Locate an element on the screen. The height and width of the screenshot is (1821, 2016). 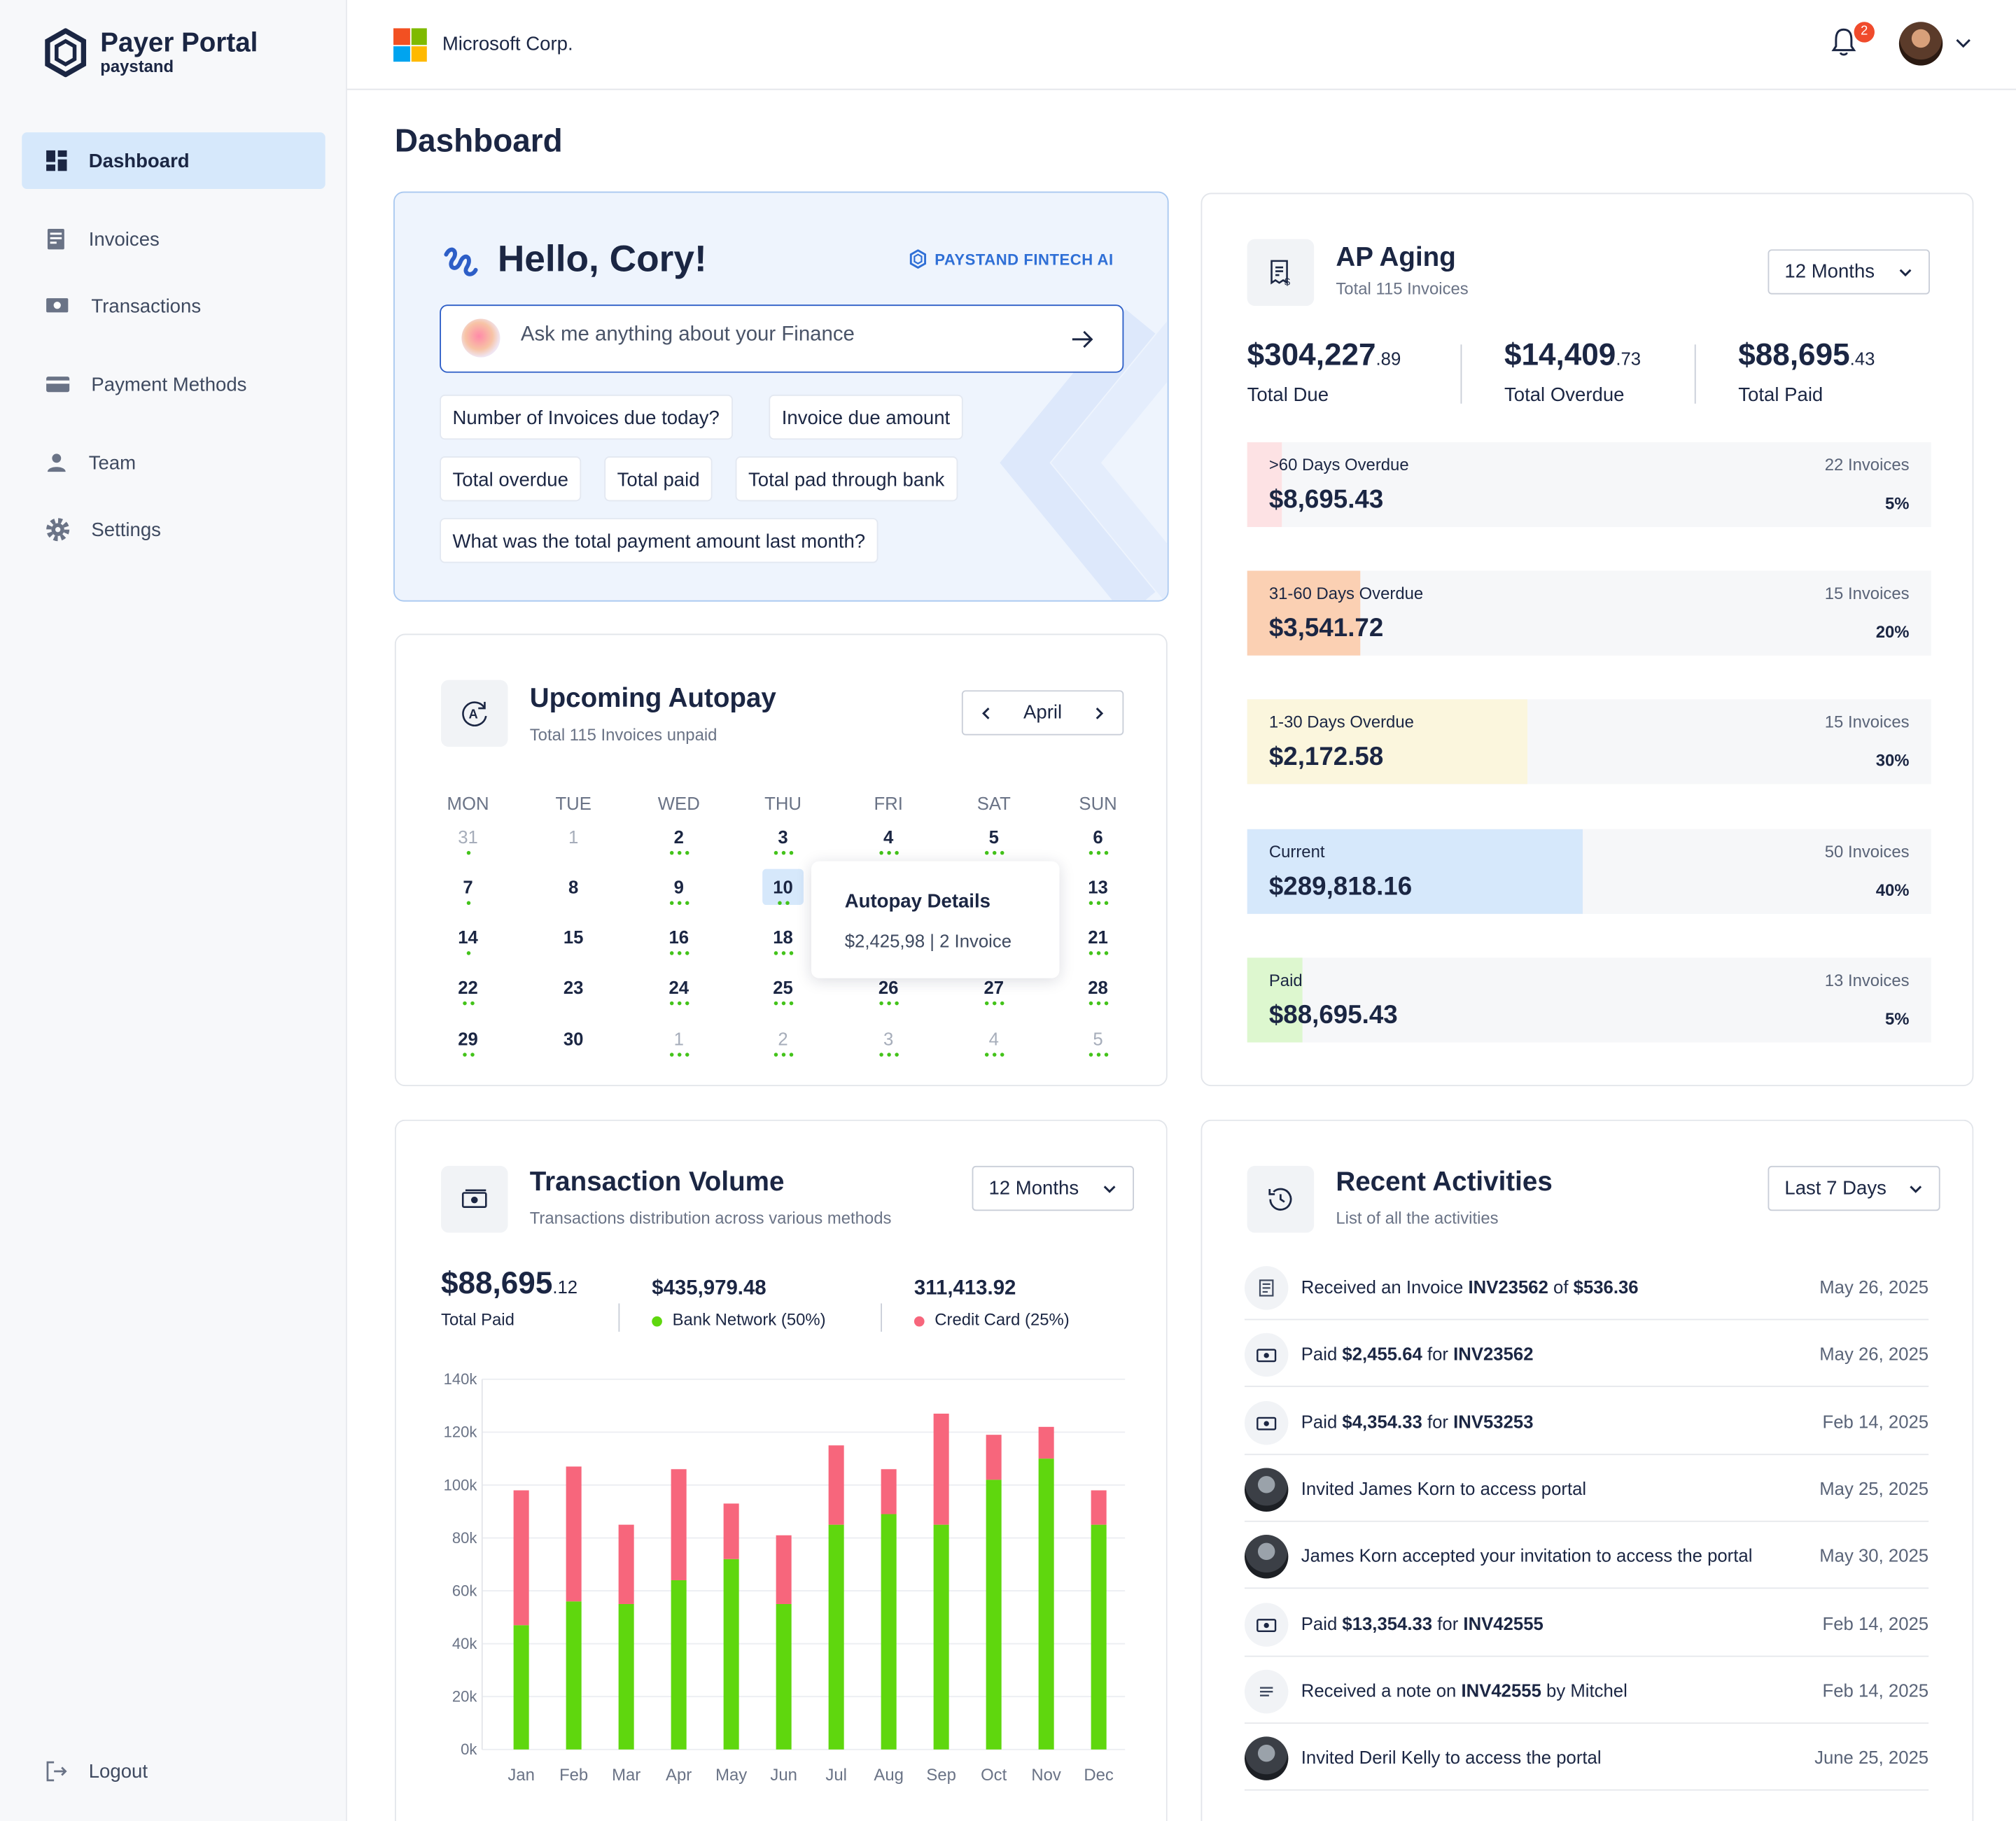
activity-row: Paid $4,354.33 for INV53253 Feb 14, 2025 is located at coordinates (1586, 1421).